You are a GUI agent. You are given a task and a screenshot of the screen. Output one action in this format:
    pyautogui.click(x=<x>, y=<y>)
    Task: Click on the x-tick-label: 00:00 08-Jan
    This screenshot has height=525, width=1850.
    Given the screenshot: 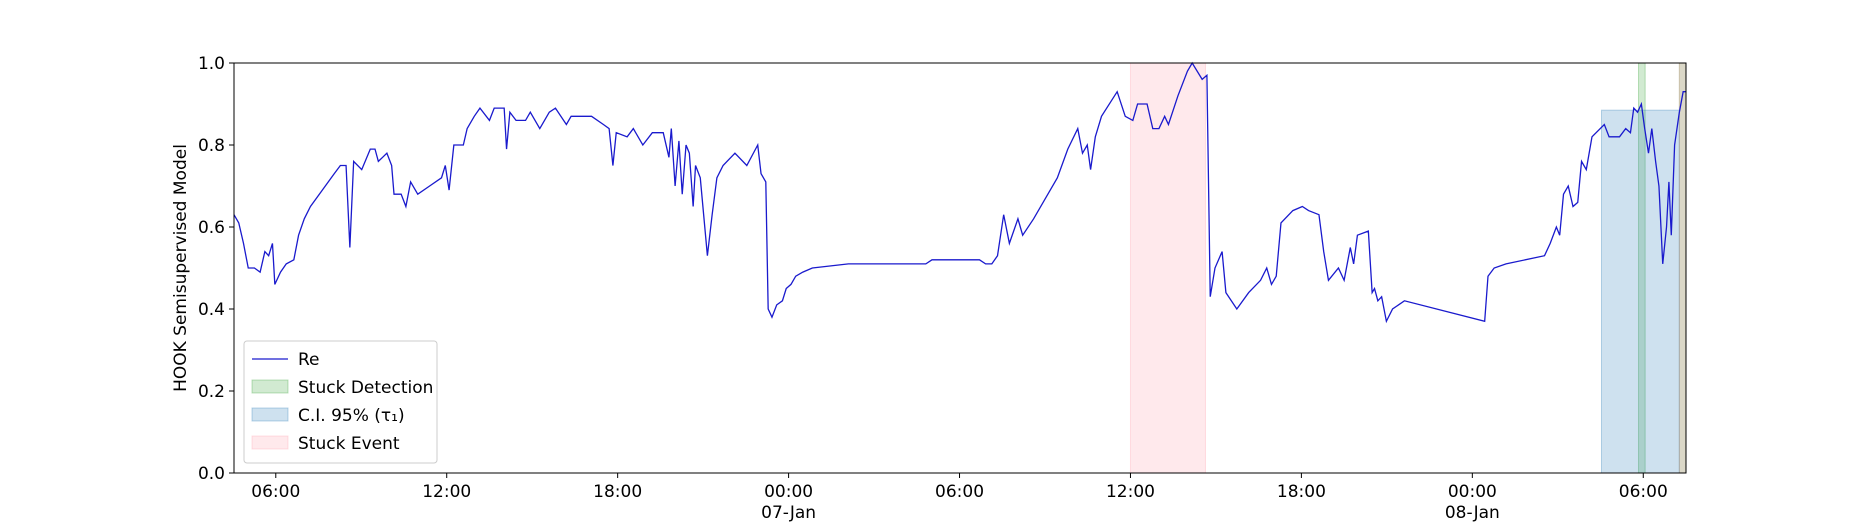 What is the action you would take?
    pyautogui.click(x=1472, y=502)
    